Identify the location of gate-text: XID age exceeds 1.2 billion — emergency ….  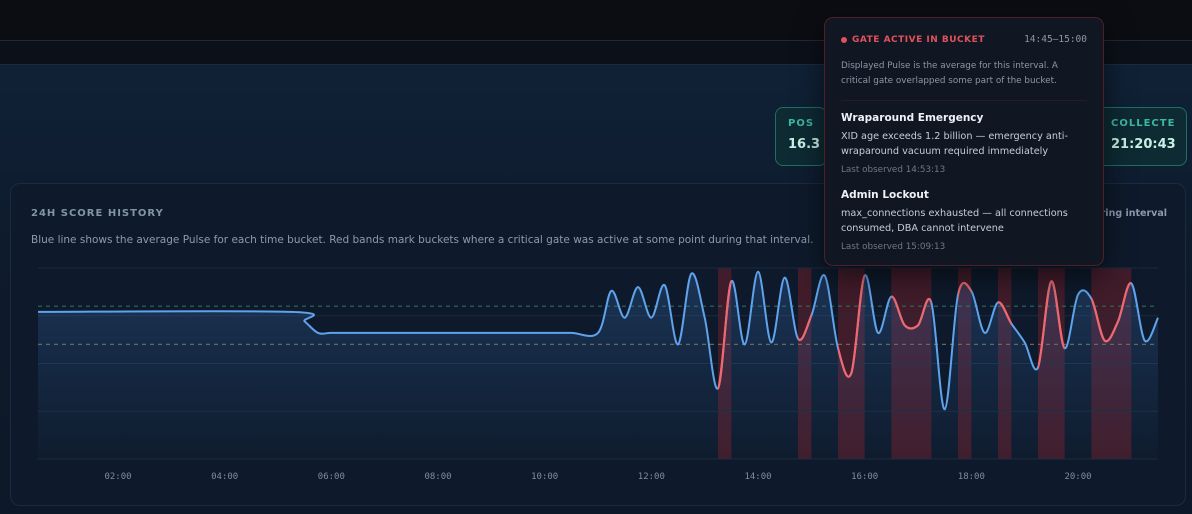
(954, 144).